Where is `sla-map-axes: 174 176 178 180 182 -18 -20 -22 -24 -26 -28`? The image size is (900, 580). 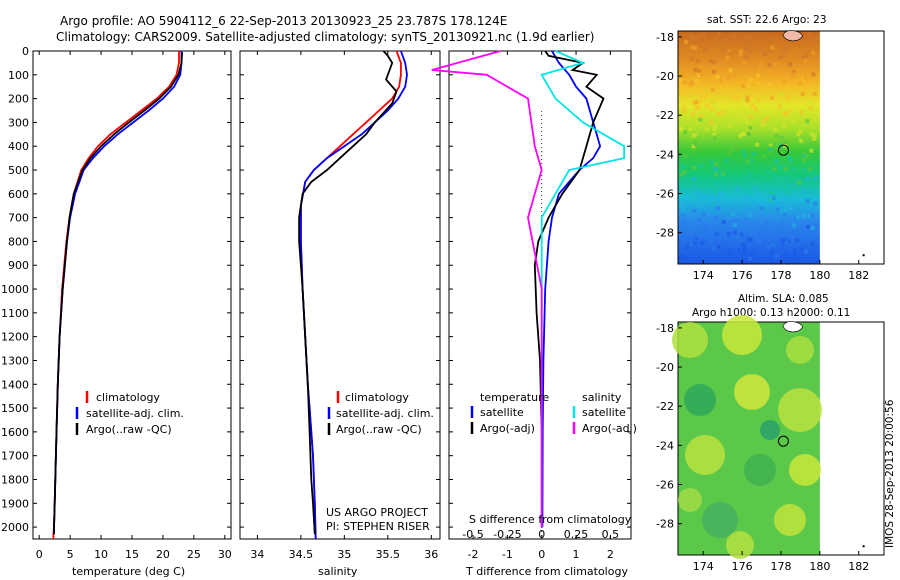
sla-map-axes: 174 176 178 180 182 -18 -20 -22 -24 -26 -28 is located at coordinates (762, 447).